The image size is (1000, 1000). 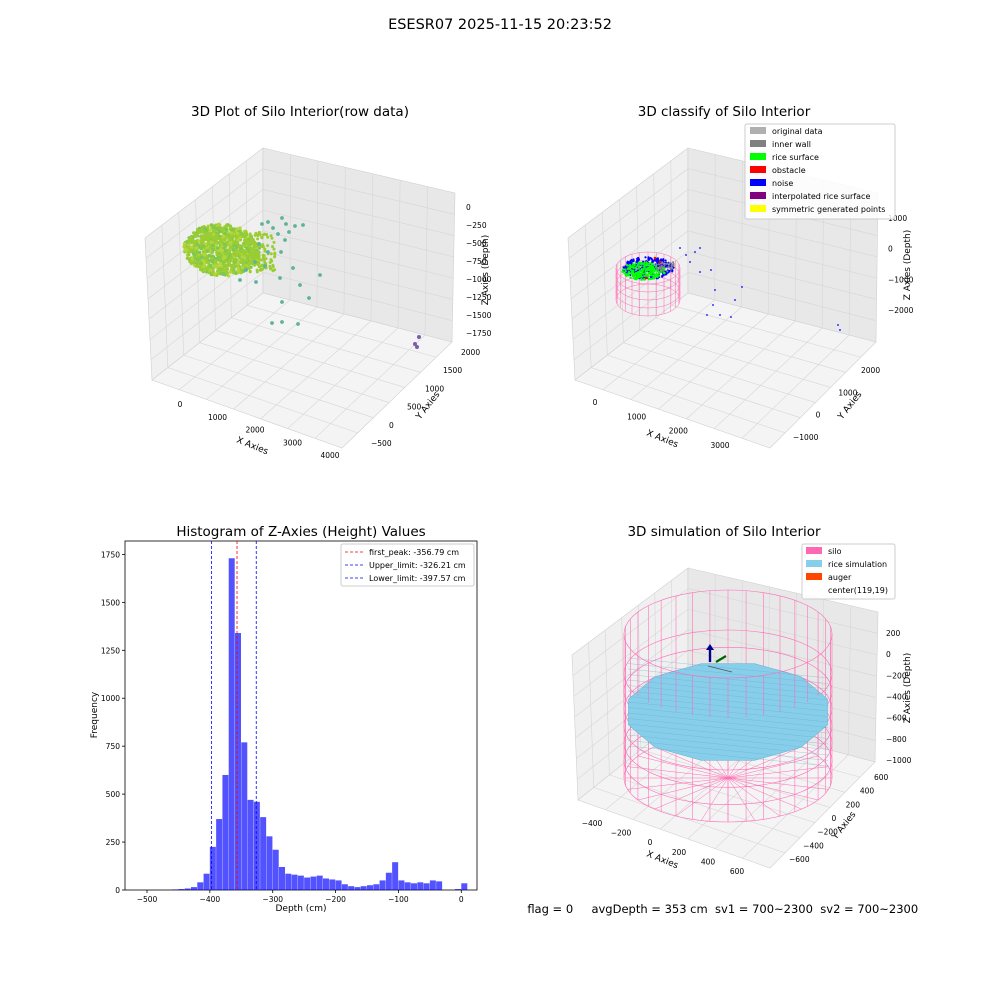 What do you see at coordinates (834, 818) in the screenshot?
I see `p4-y-tick: 0` at bounding box center [834, 818].